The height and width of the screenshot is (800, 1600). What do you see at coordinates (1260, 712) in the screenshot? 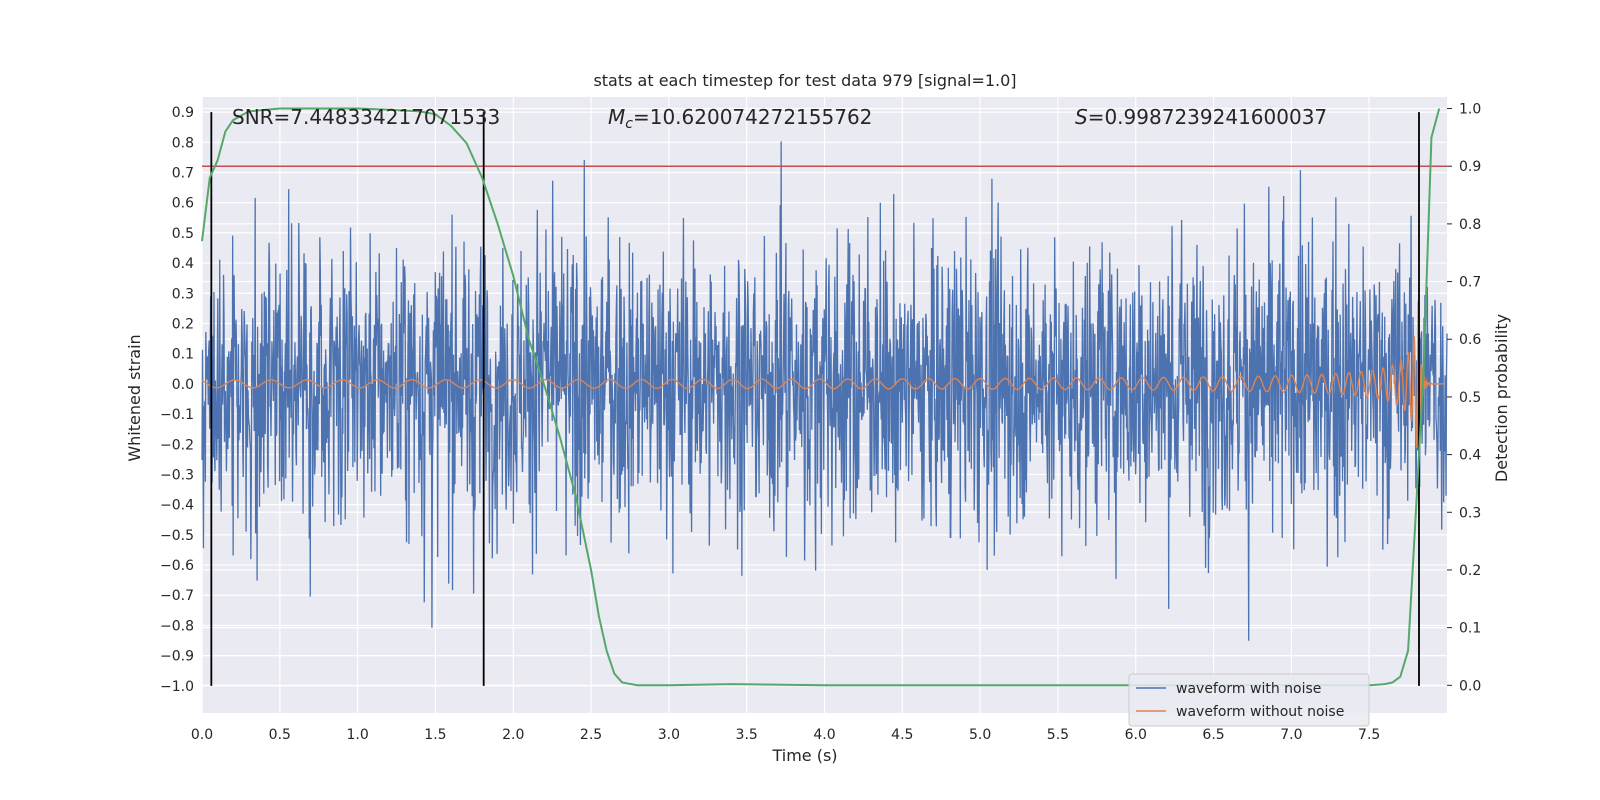
I see `legend-label-clean: waveform without noise` at bounding box center [1260, 712].